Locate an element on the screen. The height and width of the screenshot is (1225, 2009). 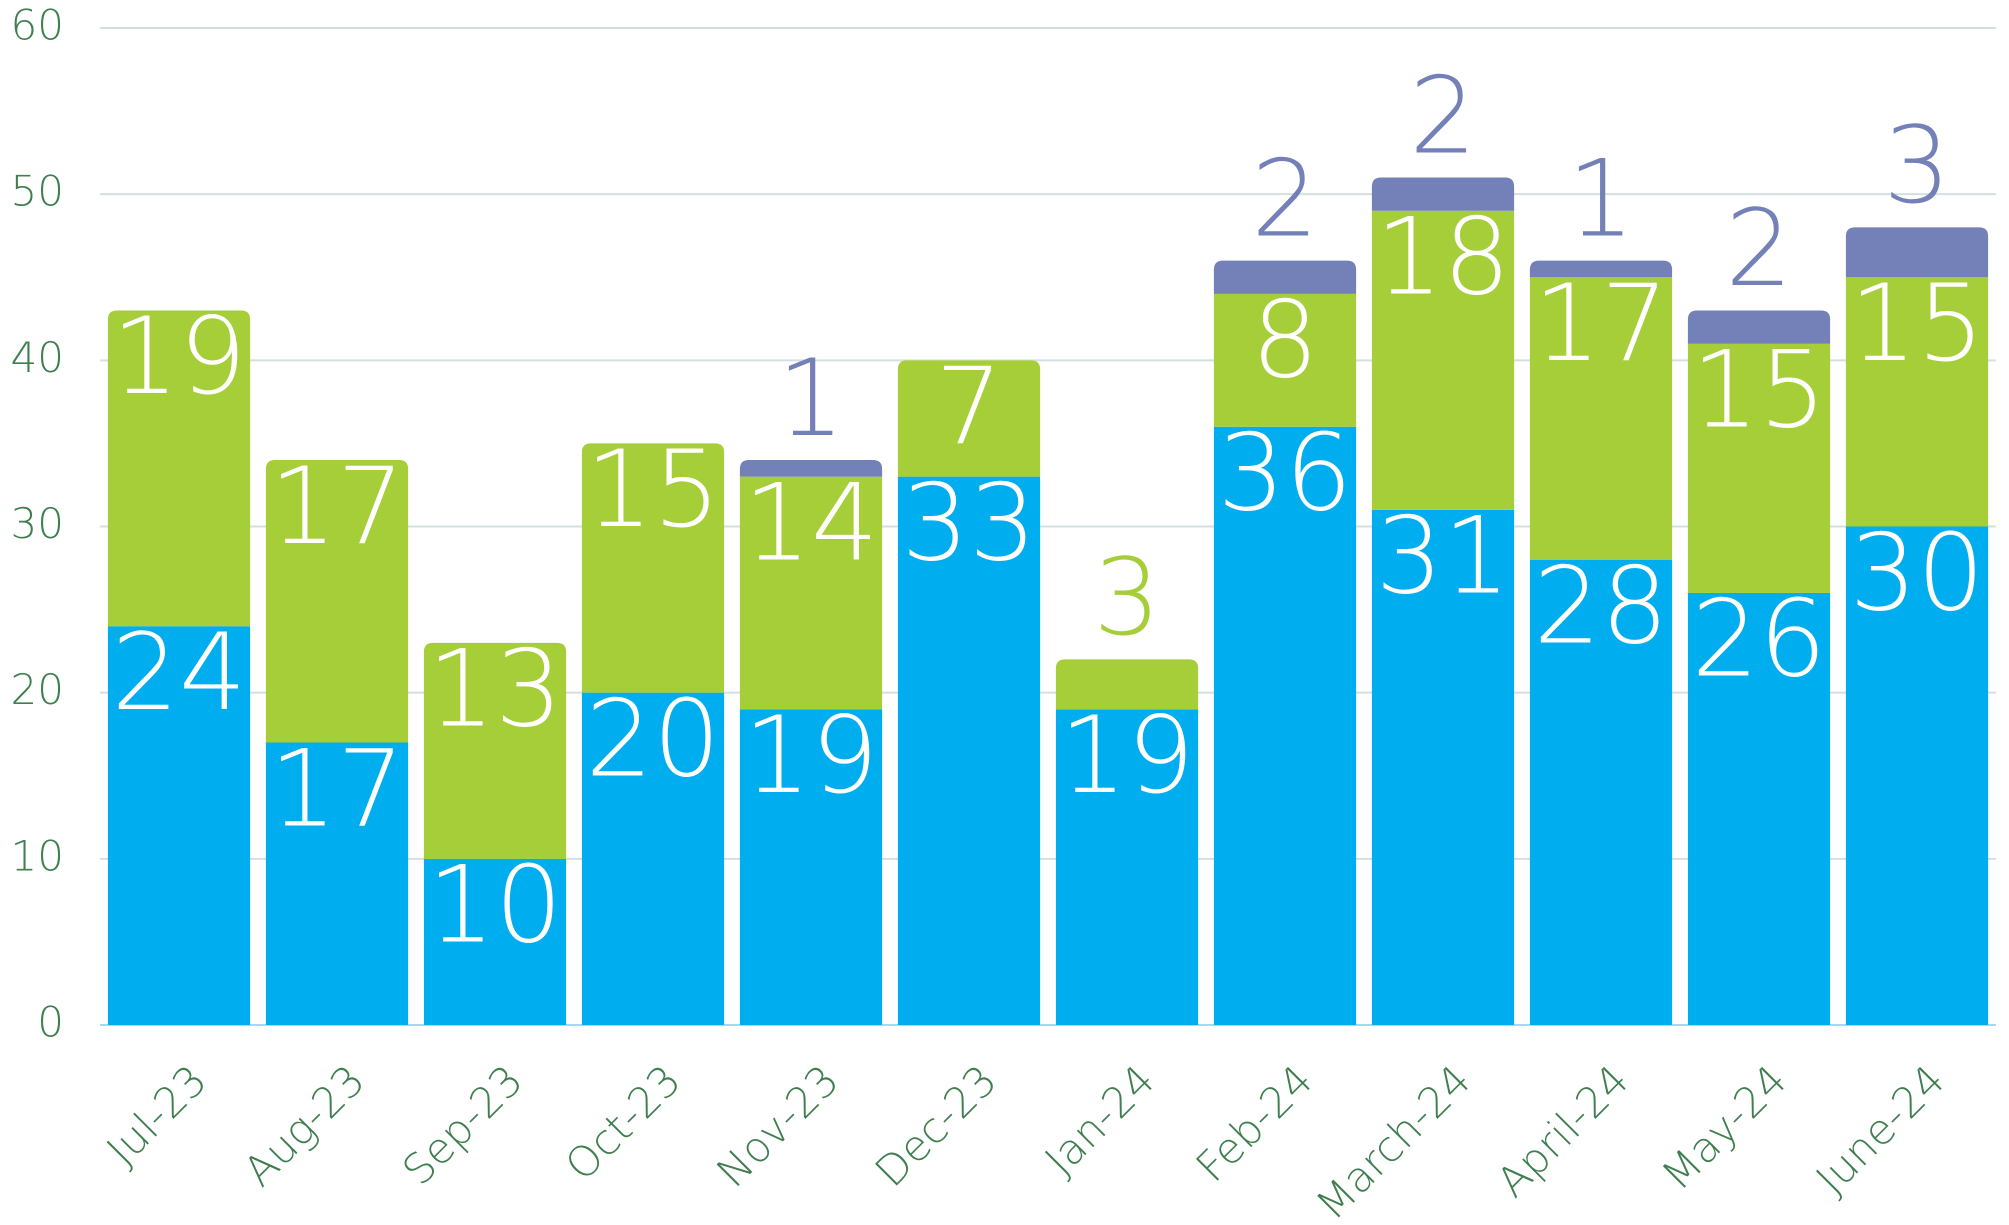
x-tick-label: Jan-24 is located at coordinates (1099, 1120).